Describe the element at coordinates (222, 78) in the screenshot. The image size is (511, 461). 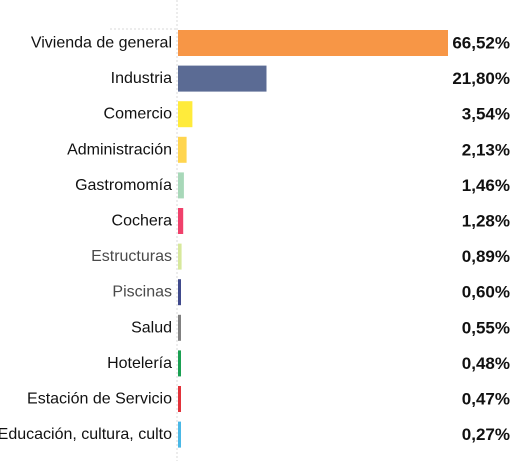
I see `bar-industria` at that location.